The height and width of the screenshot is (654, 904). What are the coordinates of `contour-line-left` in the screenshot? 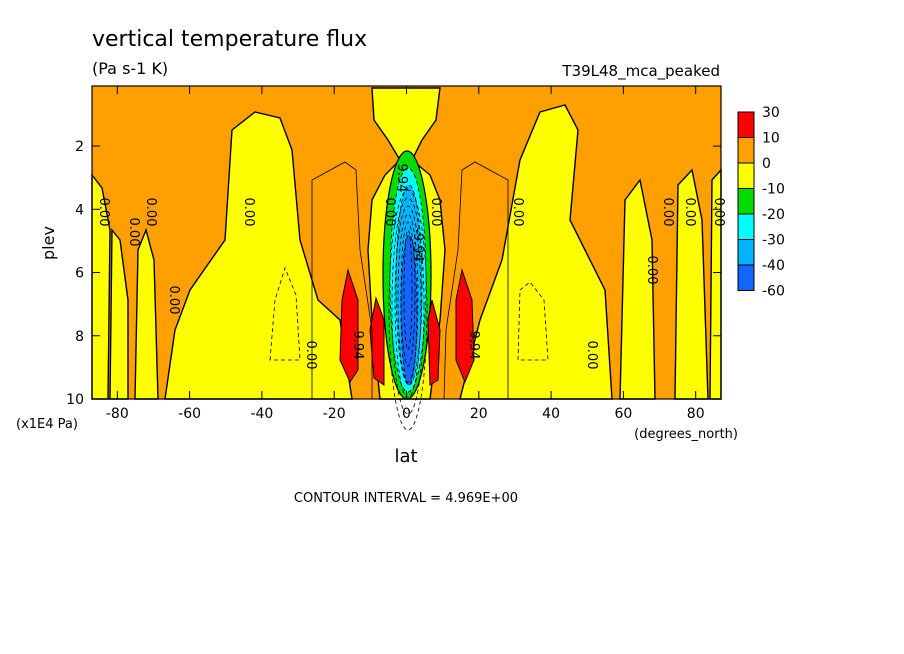 It's located at (342, 280).